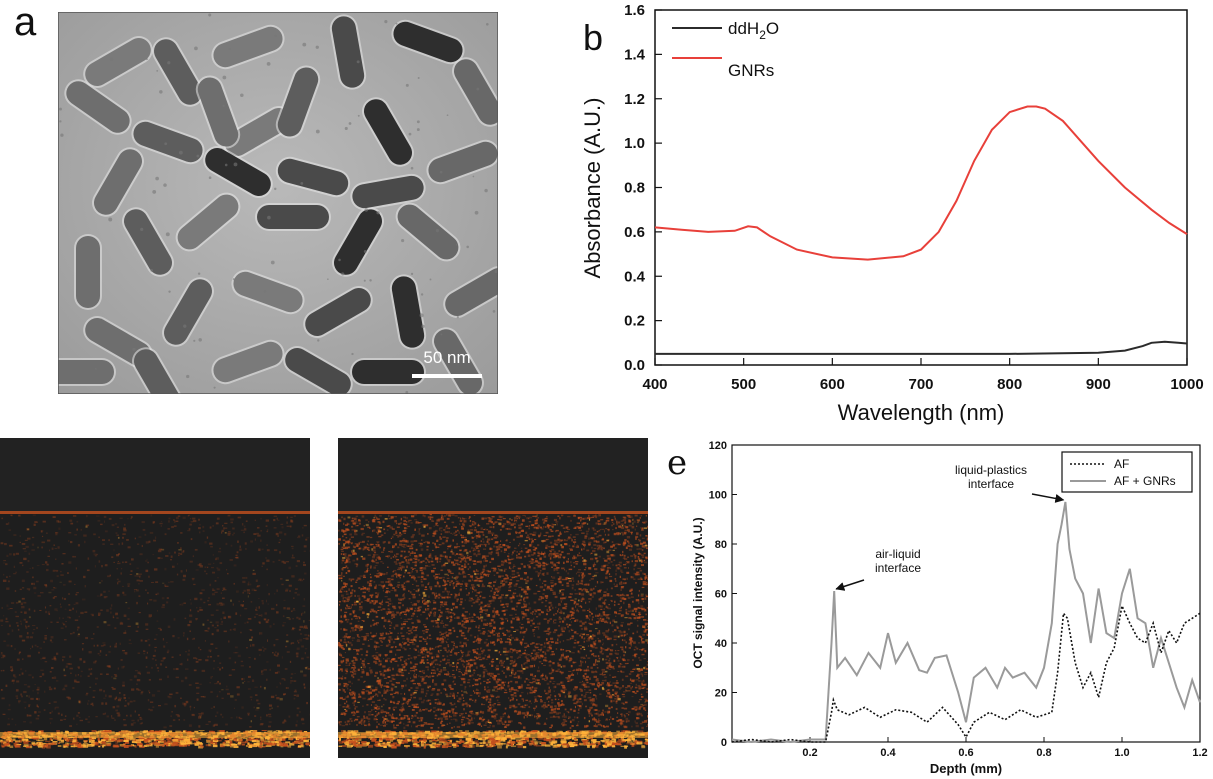  What do you see at coordinates (1186, 384) in the screenshot?
I see `x-tick-label: 1000` at bounding box center [1186, 384].